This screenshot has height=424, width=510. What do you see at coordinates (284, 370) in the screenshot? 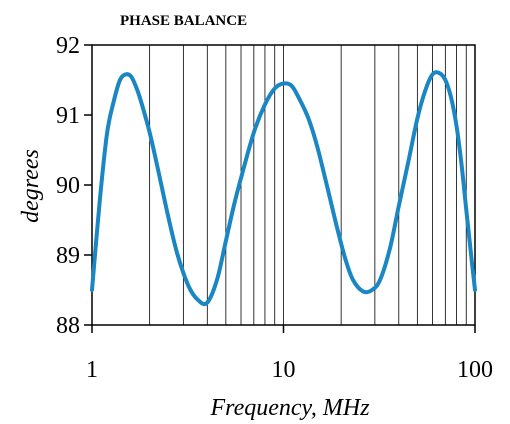
I see `x-tick-label: 10` at bounding box center [284, 370].